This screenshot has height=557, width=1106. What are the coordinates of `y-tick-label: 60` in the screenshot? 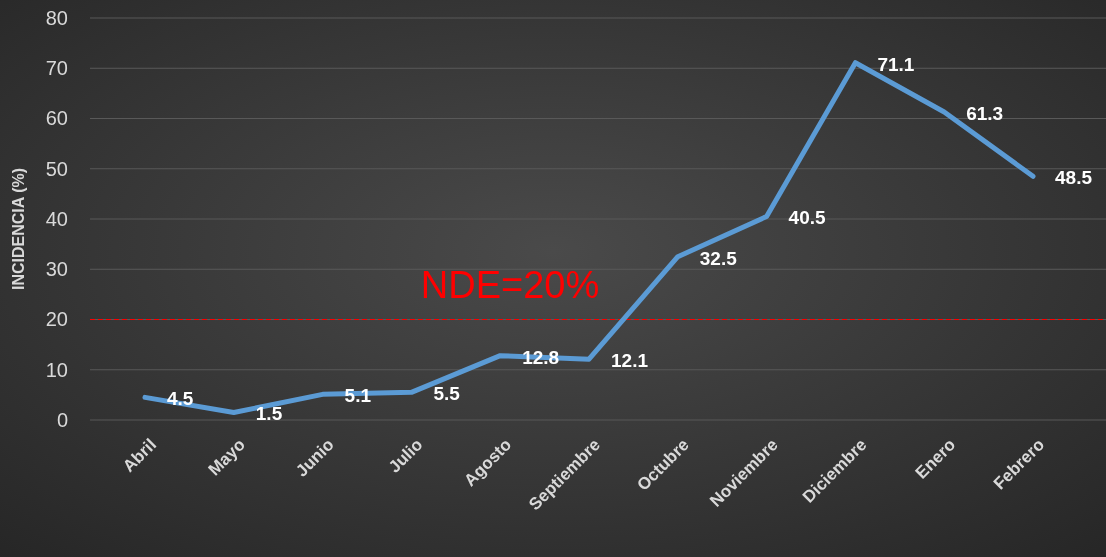 It's located at (56, 118).